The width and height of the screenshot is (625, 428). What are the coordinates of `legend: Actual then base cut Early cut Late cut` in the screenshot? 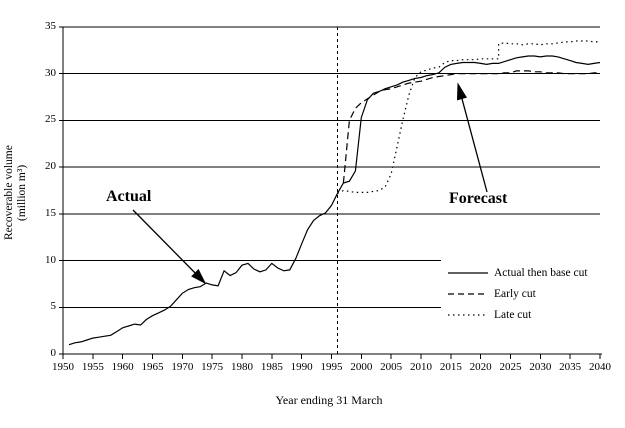 It's located at (529, 294).